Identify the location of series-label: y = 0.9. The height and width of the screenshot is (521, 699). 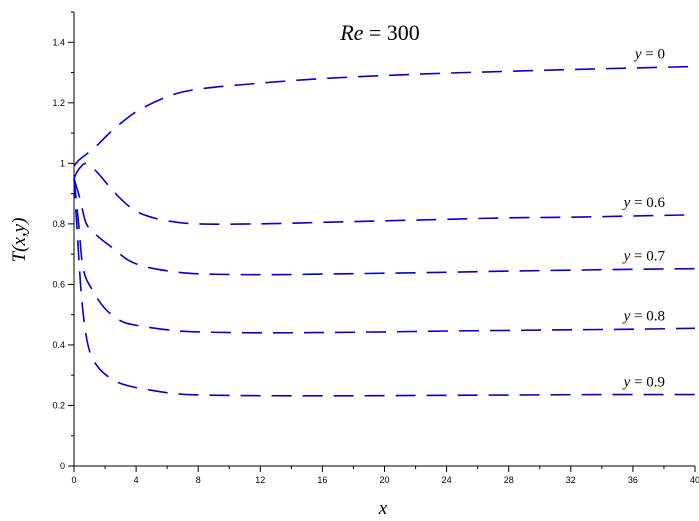
(643, 383).